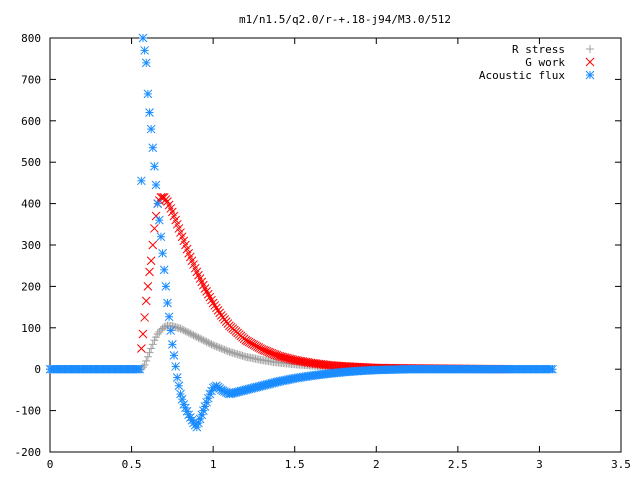 The image size is (640, 480). Describe the element at coordinates (31, 245) in the screenshot. I see `y-tick-label: 300` at that location.